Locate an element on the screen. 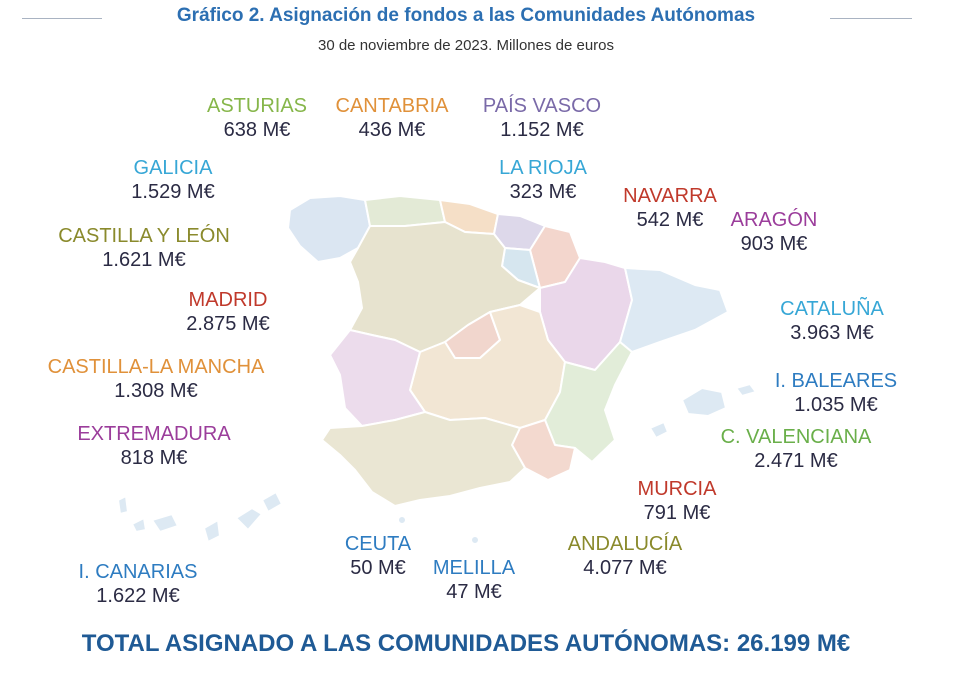 This screenshot has height=685, width=959. region-value: 791 M€ is located at coordinates (677, 513).